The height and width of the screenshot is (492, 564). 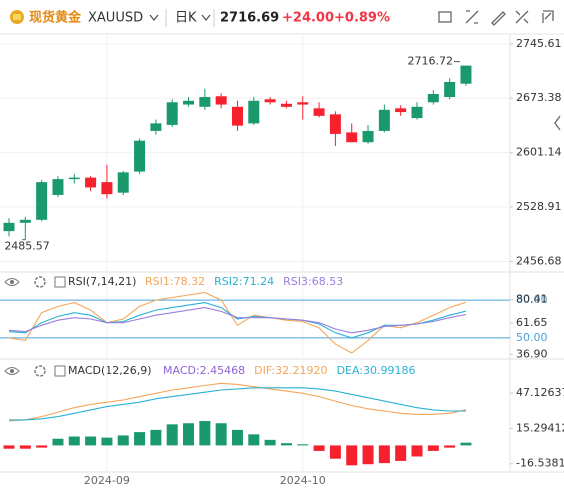 I want to click on indicator-title: MACD(12,26,9), so click(x=110, y=370).